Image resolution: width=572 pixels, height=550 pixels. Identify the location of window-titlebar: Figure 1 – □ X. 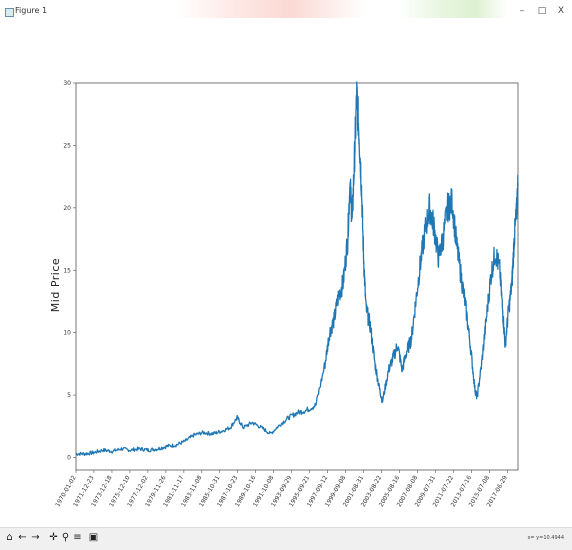
(286, 13).